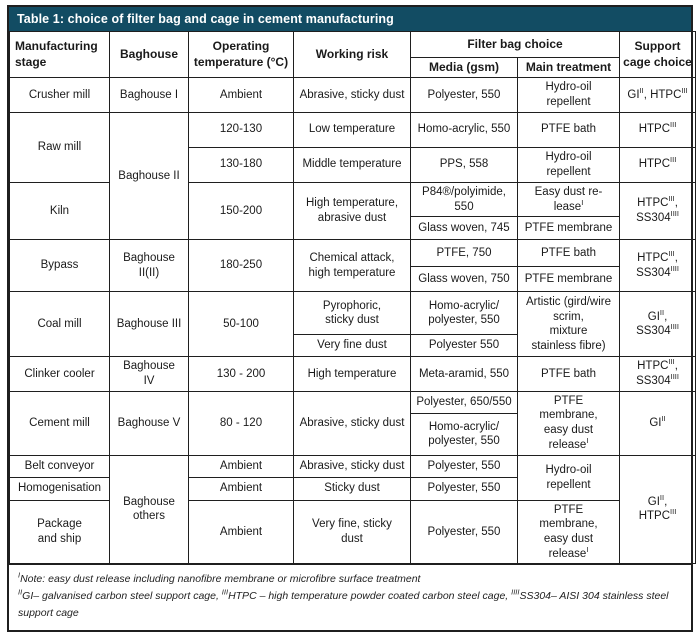 This screenshot has width=700, height=632. Describe the element at coordinates (59, 488) in the screenshot. I see `table-cell: Homogenisation` at that location.